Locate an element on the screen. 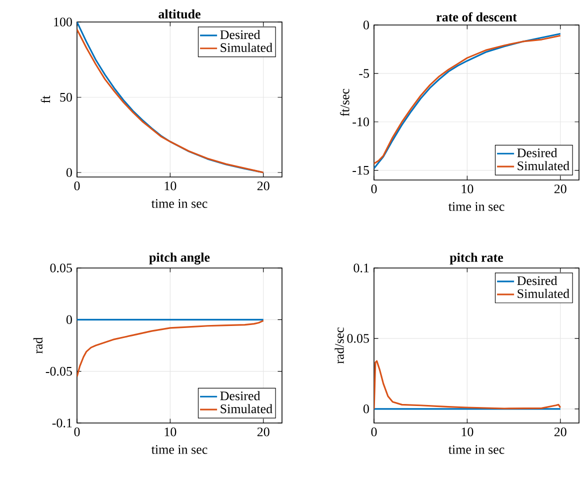 The height and width of the screenshot is (478, 584). y-axis-title: ft is located at coordinates (45, 100).